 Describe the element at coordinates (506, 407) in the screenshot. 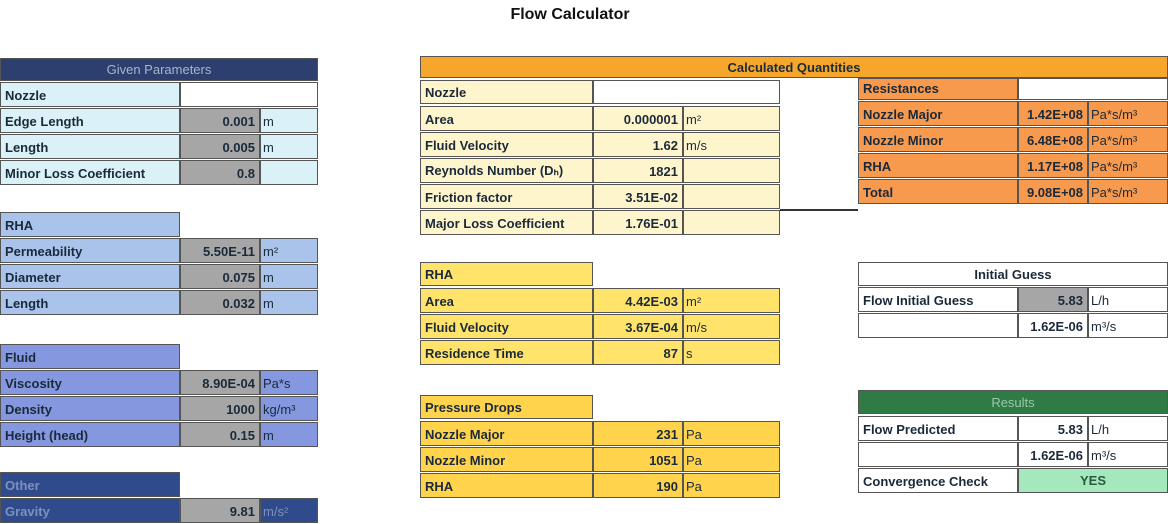

I see `section-header: Pressure Drops` at that location.